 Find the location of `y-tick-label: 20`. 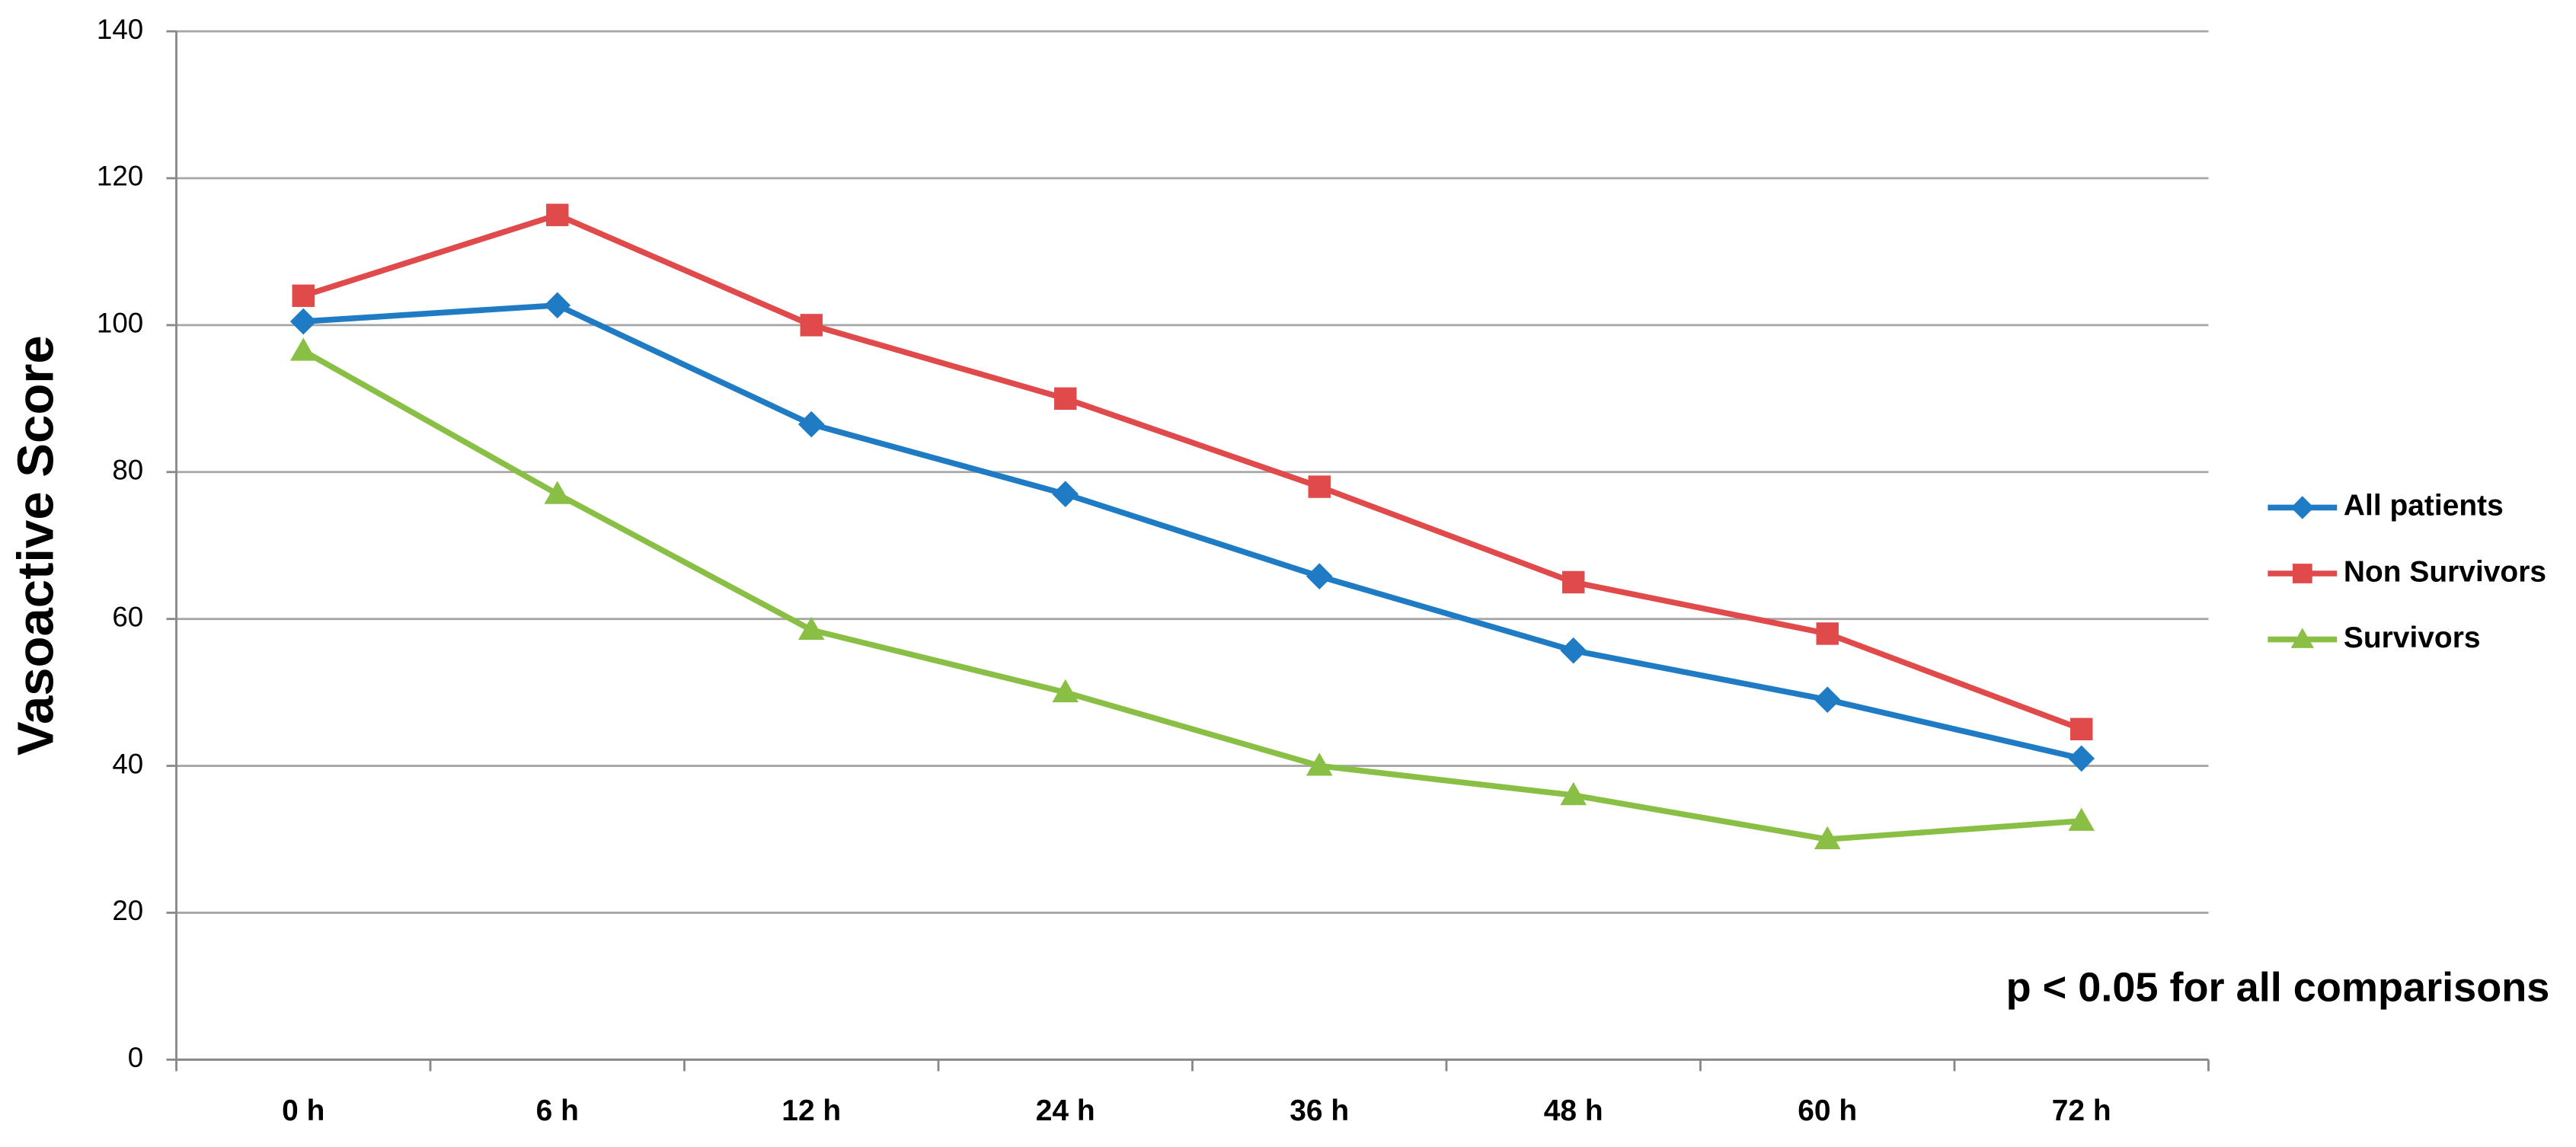

y-tick-label: 20 is located at coordinates (127, 910).